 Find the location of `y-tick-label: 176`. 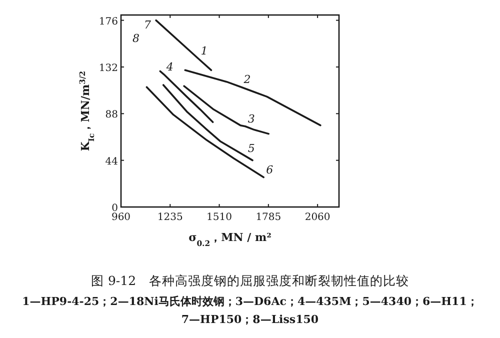

y-tick-label: 176 is located at coordinates (108, 22).